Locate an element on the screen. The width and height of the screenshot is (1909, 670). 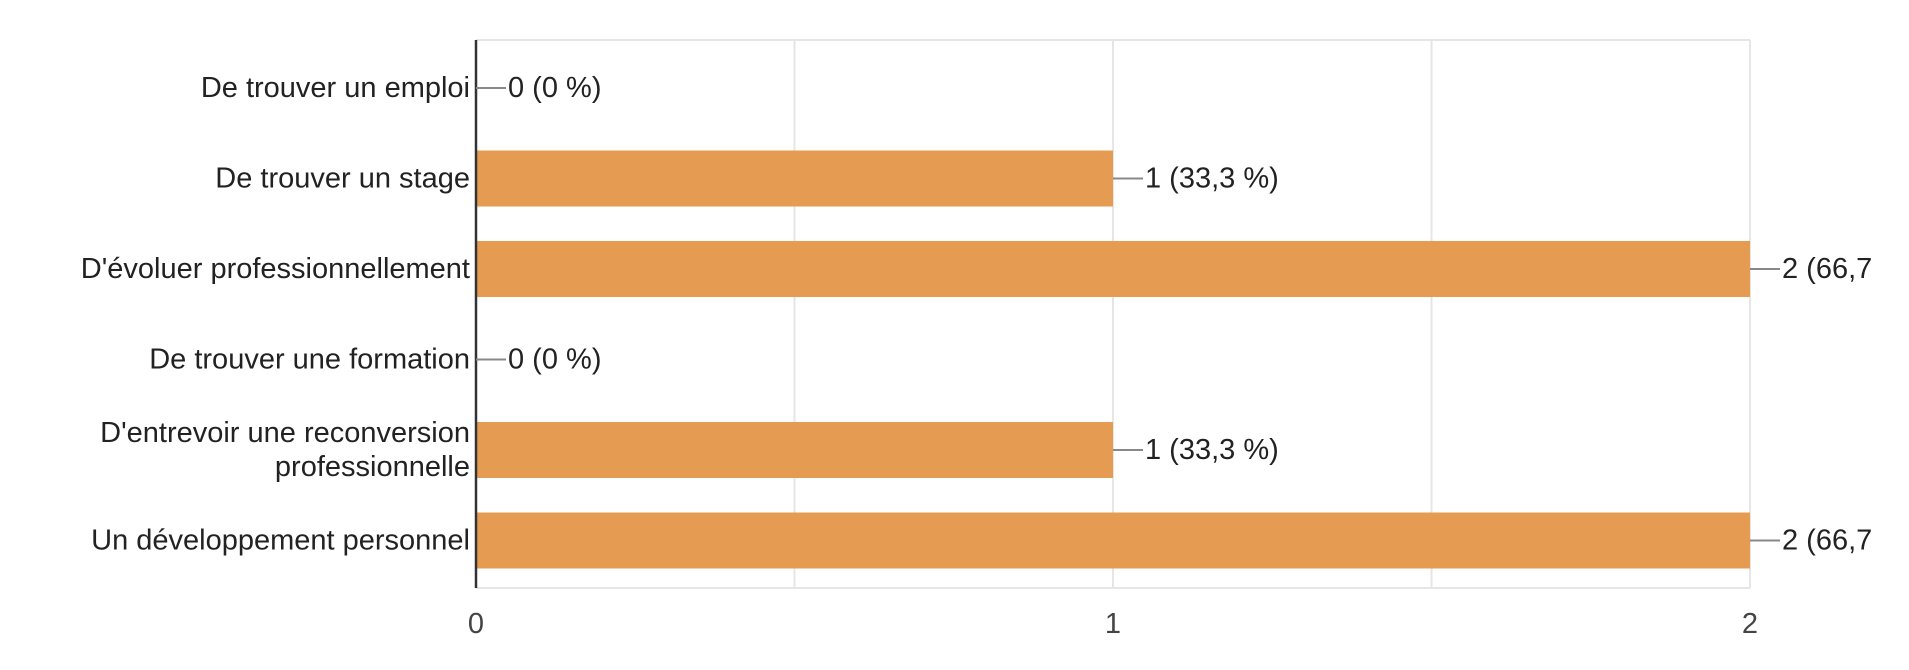
category-label: D'entrevoir une reconversion is located at coordinates (285, 433).